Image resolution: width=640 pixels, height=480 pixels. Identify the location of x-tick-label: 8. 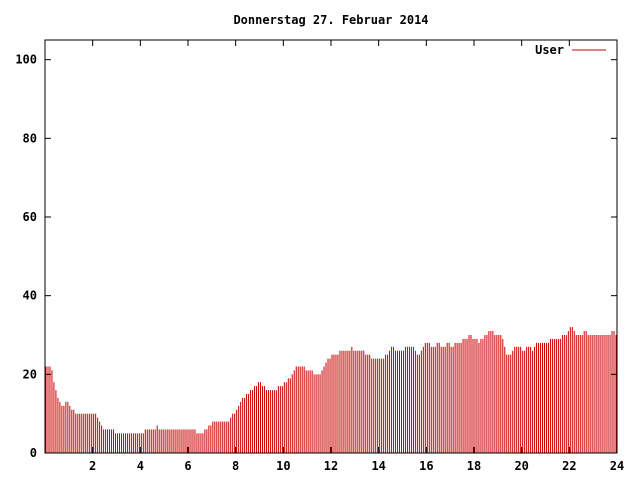
(235, 466).